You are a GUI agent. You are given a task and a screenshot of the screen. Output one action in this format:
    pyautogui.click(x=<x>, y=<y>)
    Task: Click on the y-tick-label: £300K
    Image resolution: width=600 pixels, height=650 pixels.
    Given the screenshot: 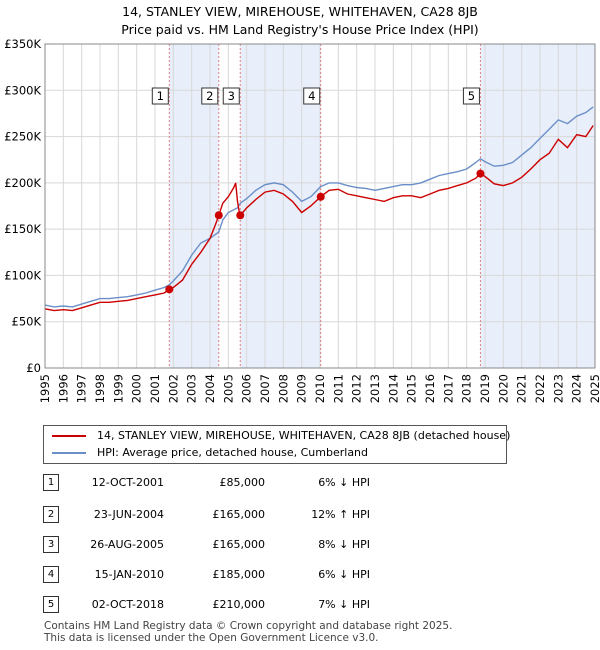 What is the action you would take?
    pyautogui.click(x=22, y=90)
    